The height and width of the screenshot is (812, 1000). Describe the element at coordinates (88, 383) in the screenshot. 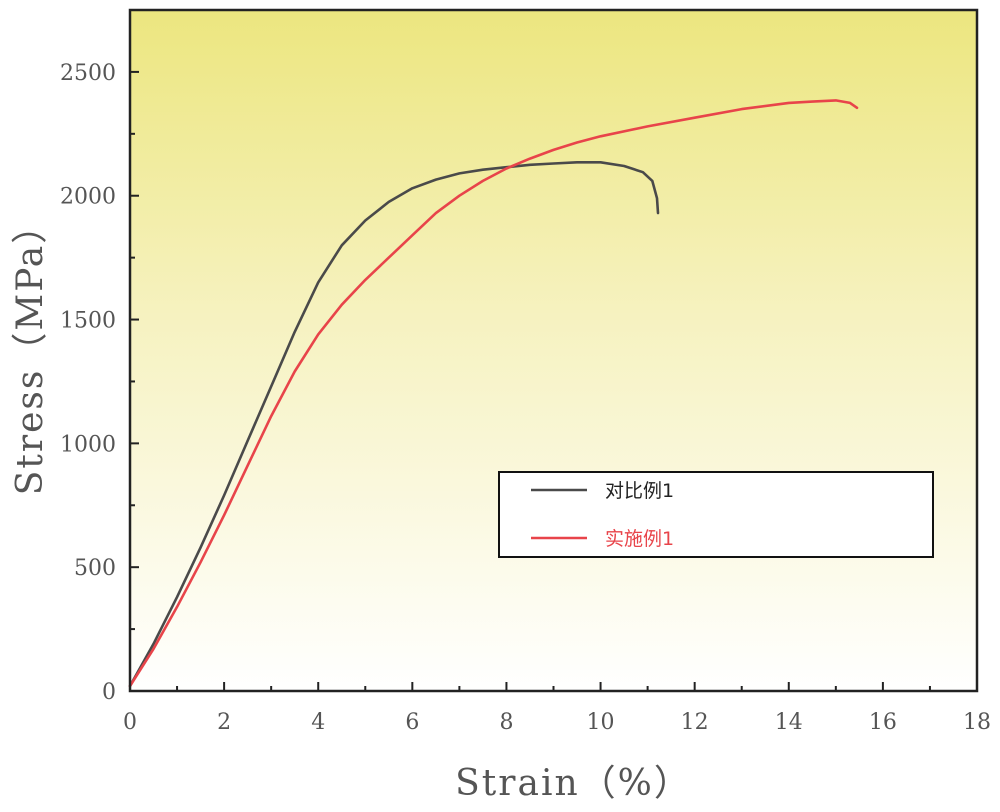

I see `y-tick-labels: 0 500 1000 1500 2000 2500` at that location.